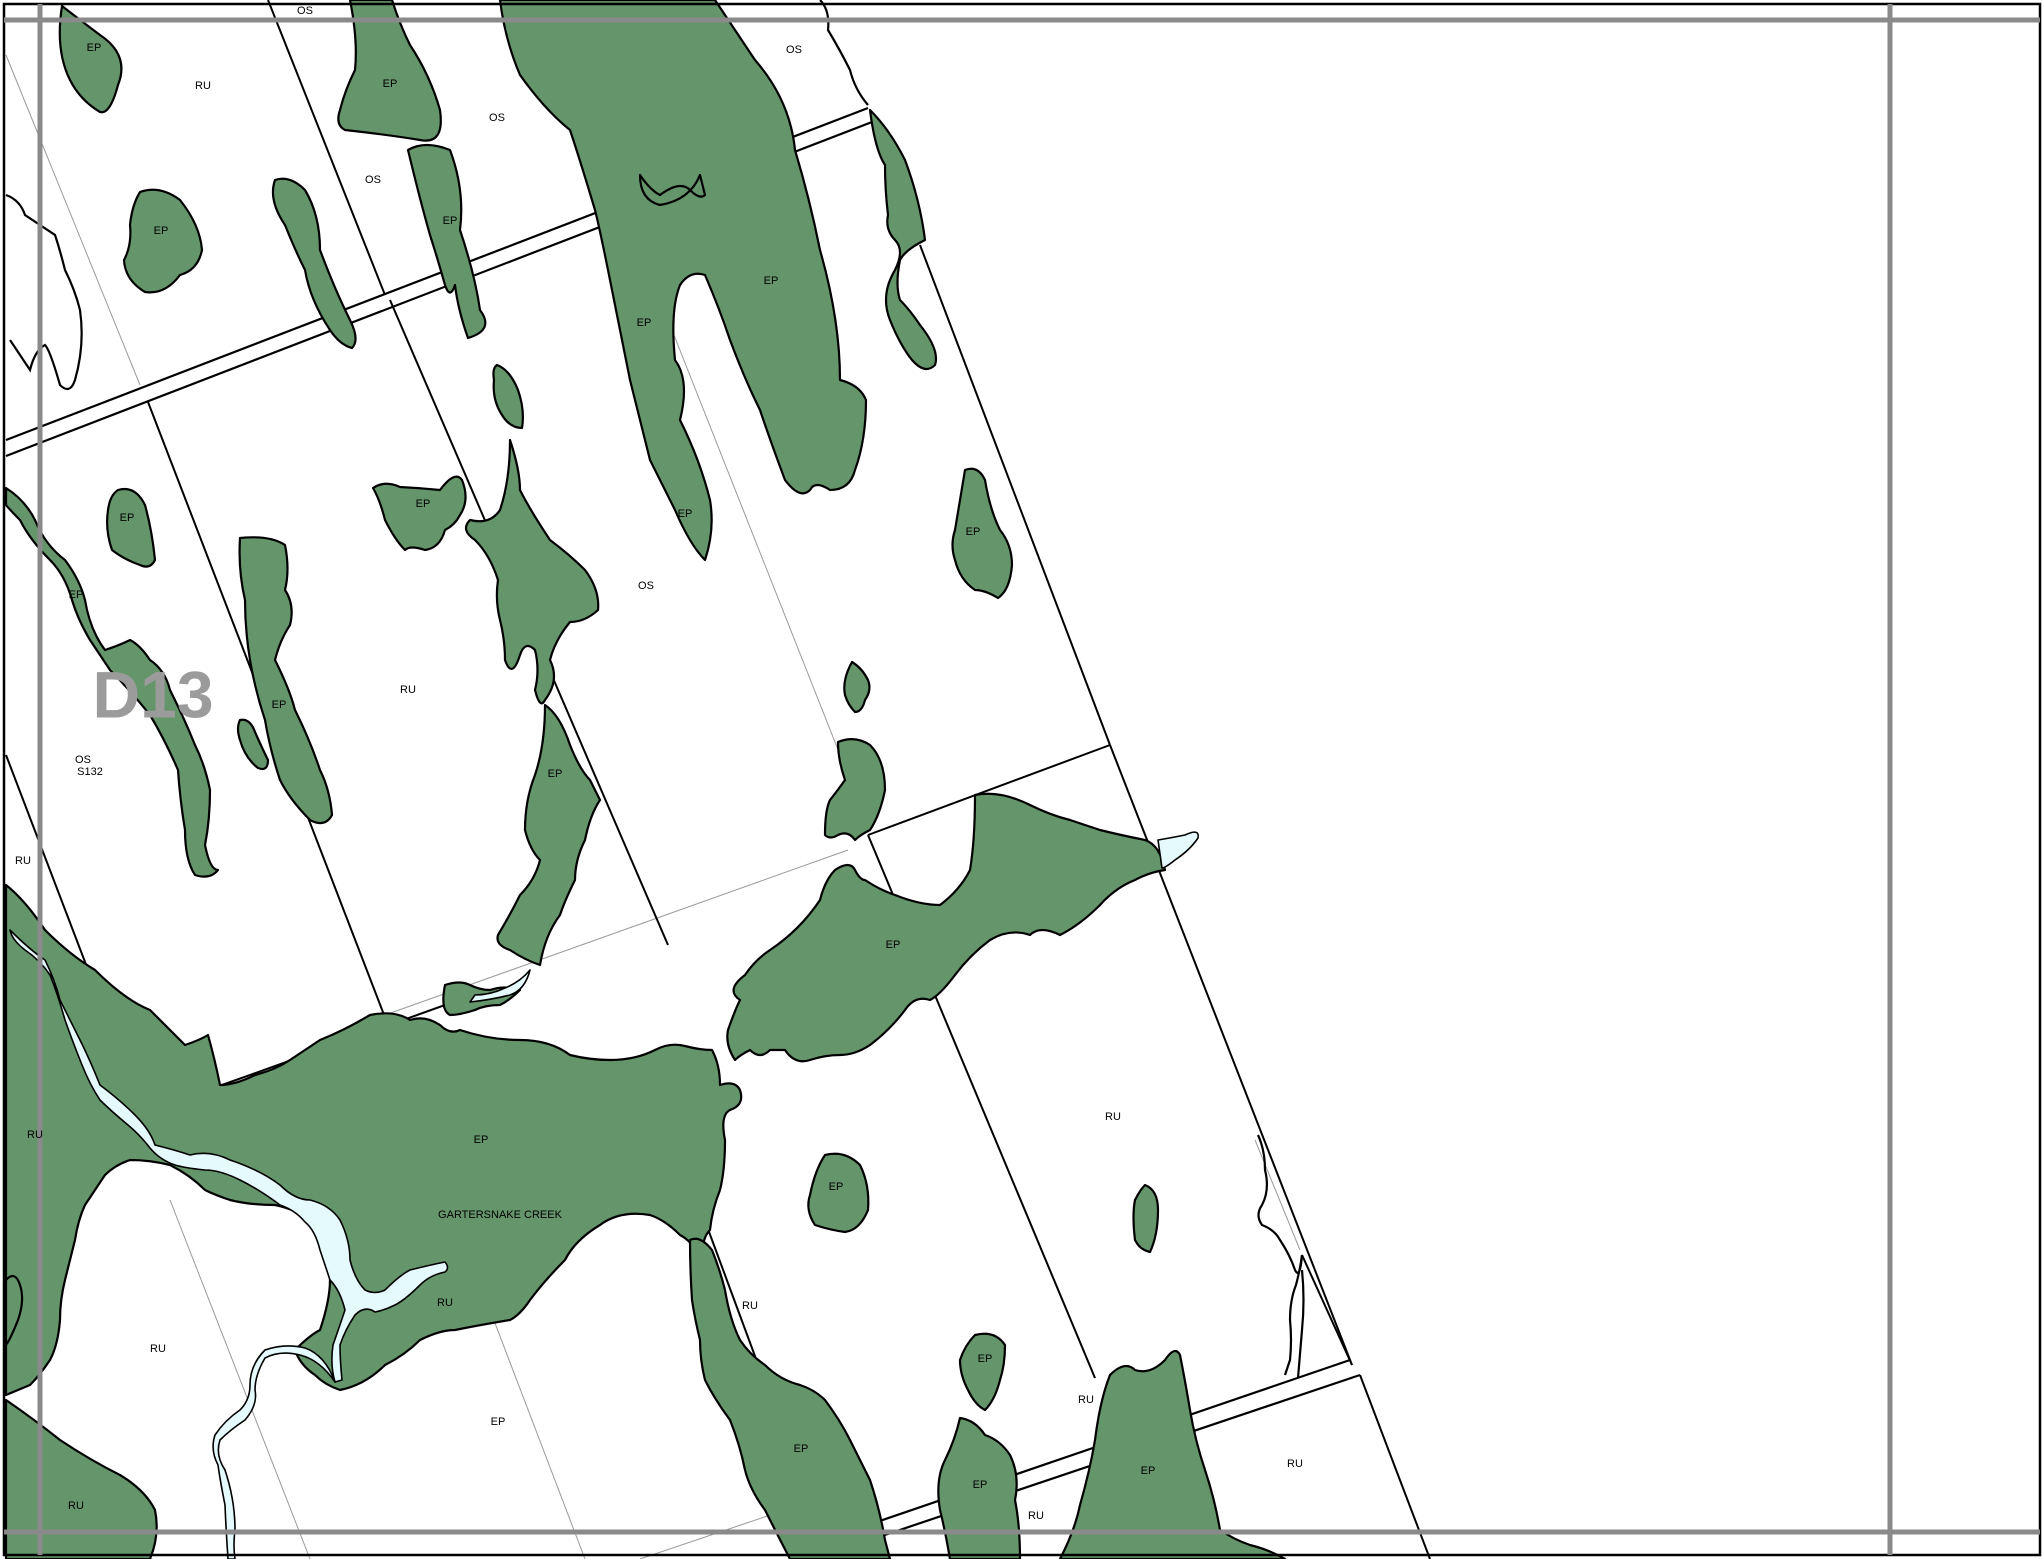 This screenshot has width=2043, height=1559. Describe the element at coordinates (500, 1215) in the screenshot. I see `creek-name-label: GARTERSNAKE CREEK` at that location.